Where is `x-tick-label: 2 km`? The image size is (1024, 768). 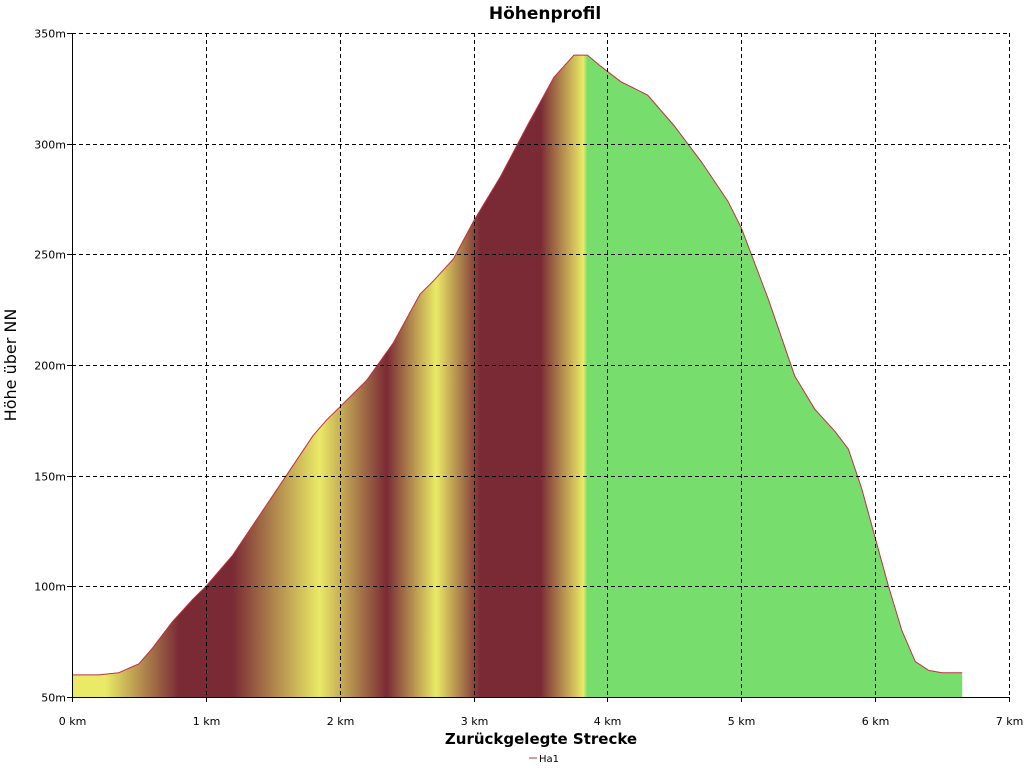 x-tick-label: 2 km is located at coordinates (341, 721).